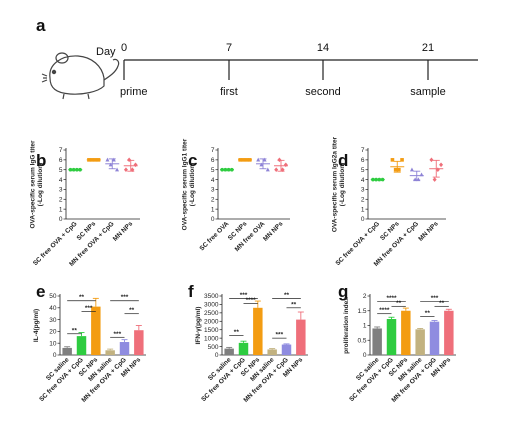 The height and width of the screenshot is (446, 508). I want to click on y-tick-label-f-4: 2000, so click(211, 321).